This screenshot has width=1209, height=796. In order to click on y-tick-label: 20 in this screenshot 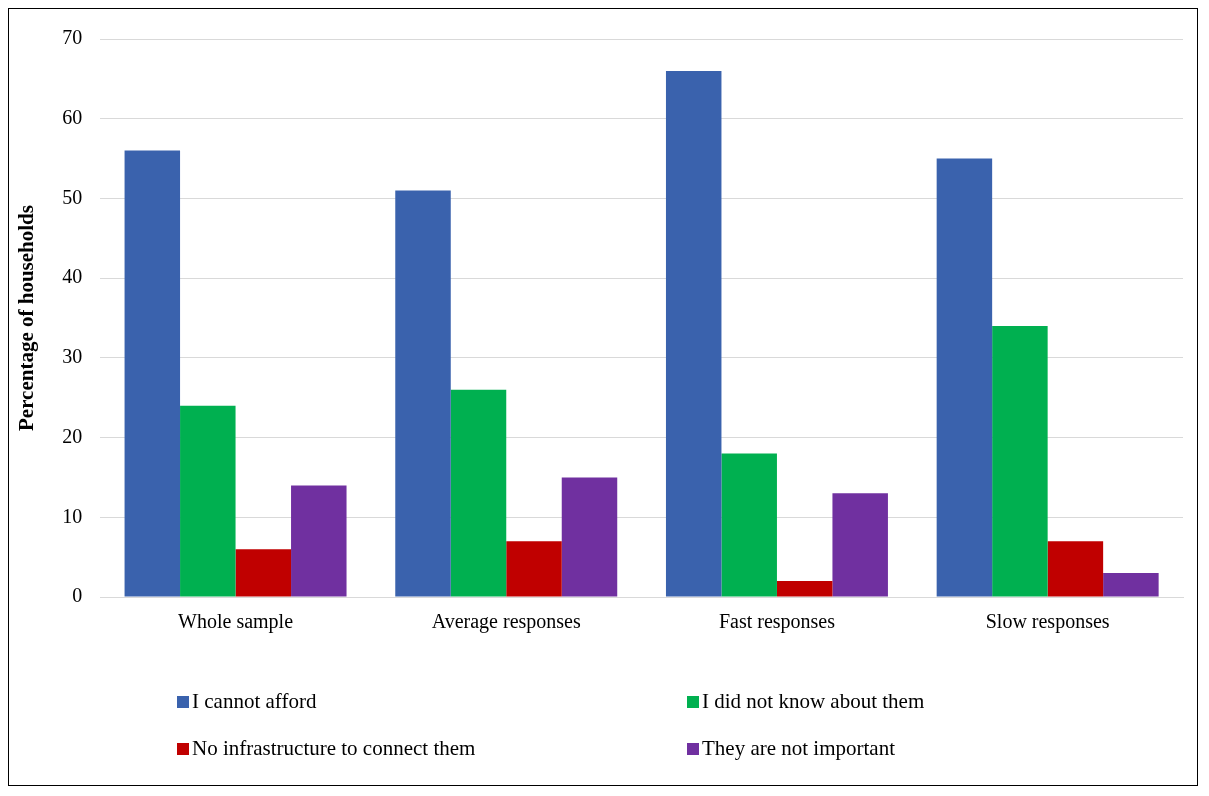, I will do `click(72, 435)`.